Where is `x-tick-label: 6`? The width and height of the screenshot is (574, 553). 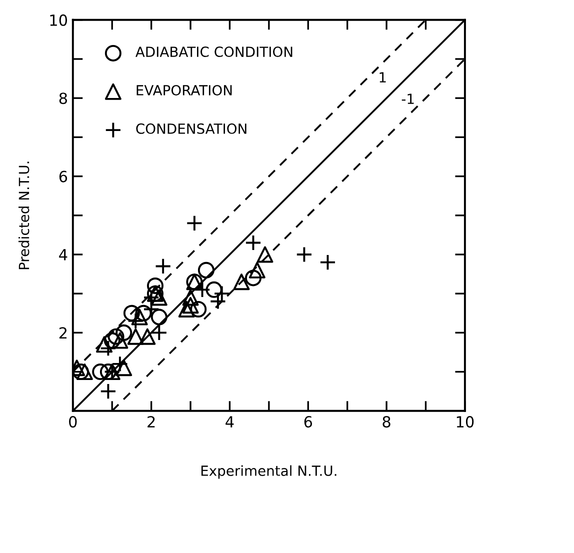
x-tick-label: 6 is located at coordinates (308, 422).